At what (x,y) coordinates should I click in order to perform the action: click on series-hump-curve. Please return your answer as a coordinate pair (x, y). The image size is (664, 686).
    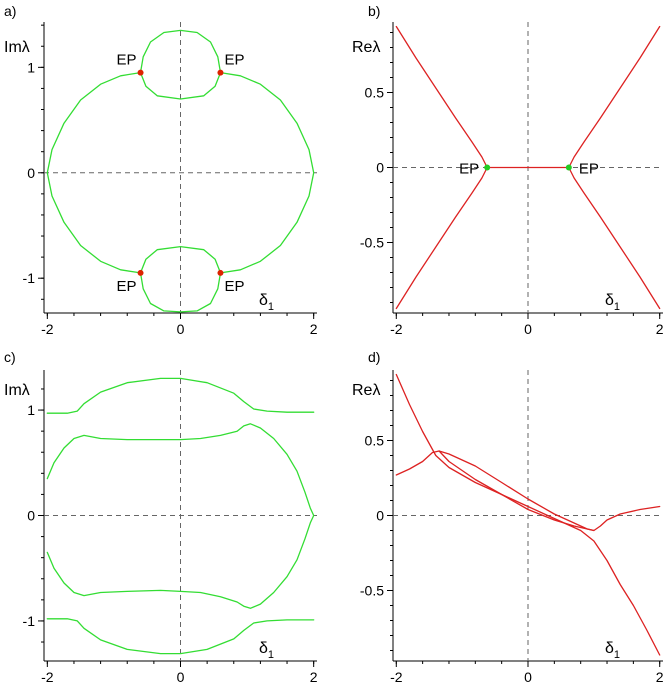
    Looking at the image, I should click on (528, 491).